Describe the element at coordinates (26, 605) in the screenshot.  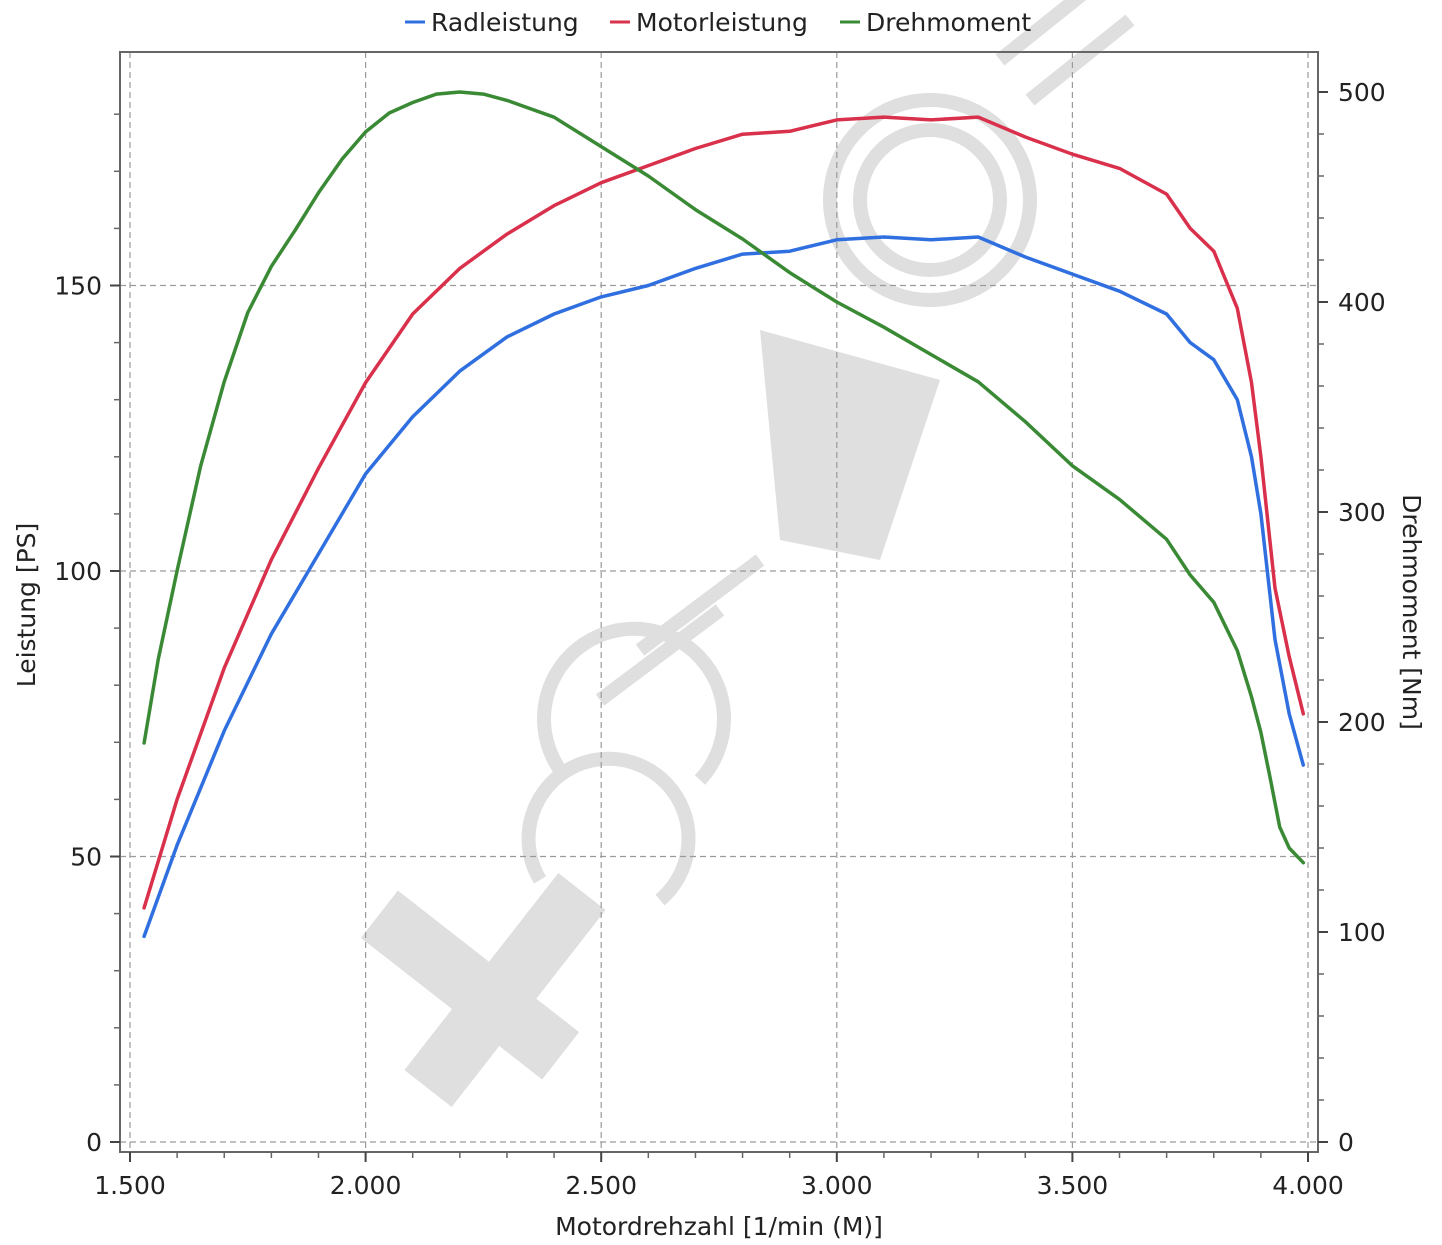
I see `y-left-axis-title: Leistung [PS]` at that location.